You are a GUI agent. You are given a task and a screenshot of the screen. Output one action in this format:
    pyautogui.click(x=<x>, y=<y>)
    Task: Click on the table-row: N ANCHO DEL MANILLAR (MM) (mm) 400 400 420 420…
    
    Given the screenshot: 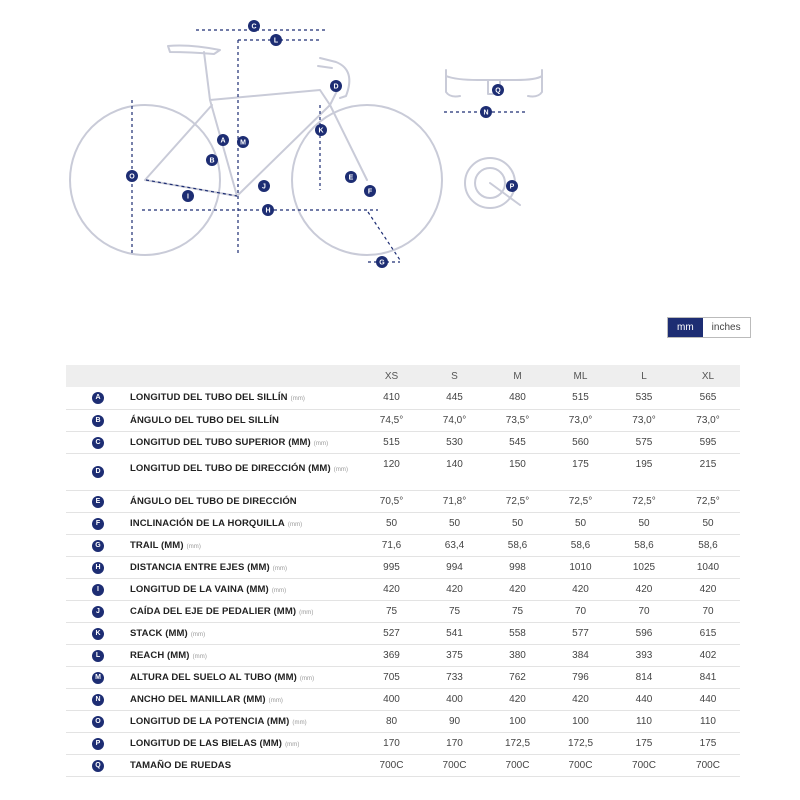 What is the action you would take?
    pyautogui.click(x=403, y=699)
    